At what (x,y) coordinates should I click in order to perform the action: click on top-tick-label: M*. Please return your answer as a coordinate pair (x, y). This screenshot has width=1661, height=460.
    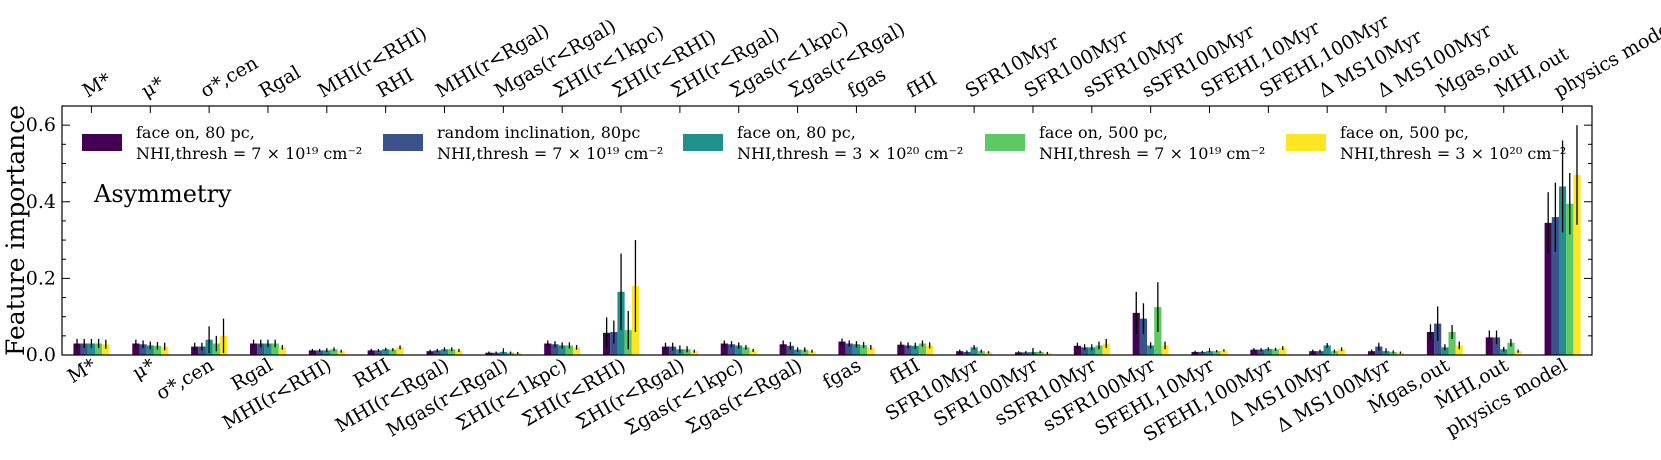
    Looking at the image, I should click on (97, 86).